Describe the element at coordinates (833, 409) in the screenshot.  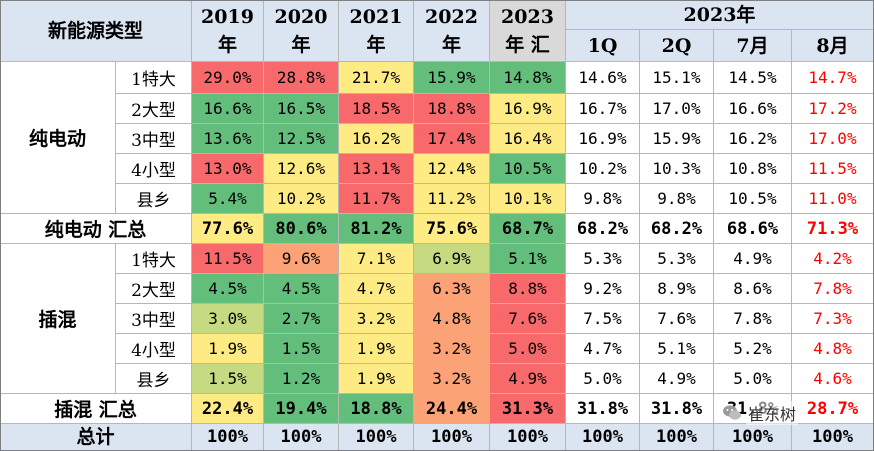
I see `summary-cell: 28.7%` at that location.